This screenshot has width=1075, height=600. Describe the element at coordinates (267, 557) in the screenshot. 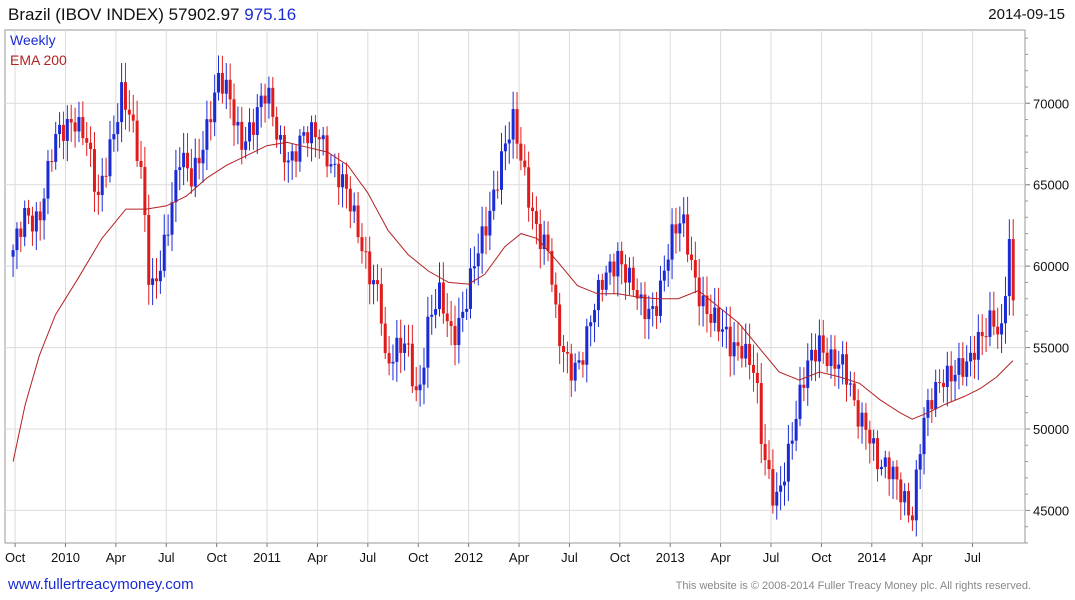

I see `x-tick-label: 2011` at that location.